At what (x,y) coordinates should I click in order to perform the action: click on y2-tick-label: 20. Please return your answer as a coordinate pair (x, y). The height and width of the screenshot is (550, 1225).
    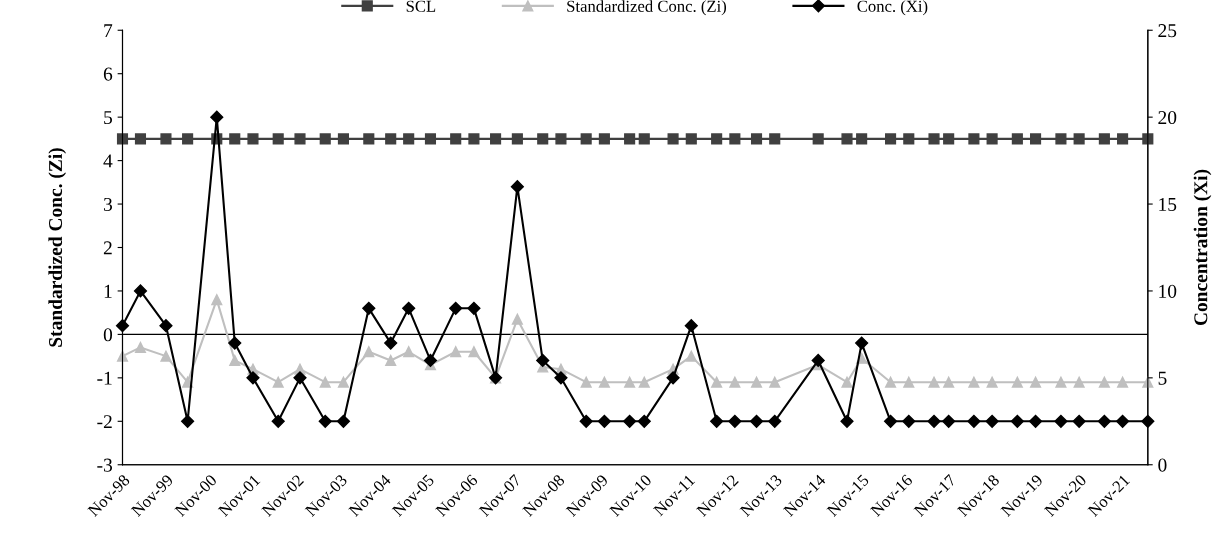
    Looking at the image, I should click on (1167, 117).